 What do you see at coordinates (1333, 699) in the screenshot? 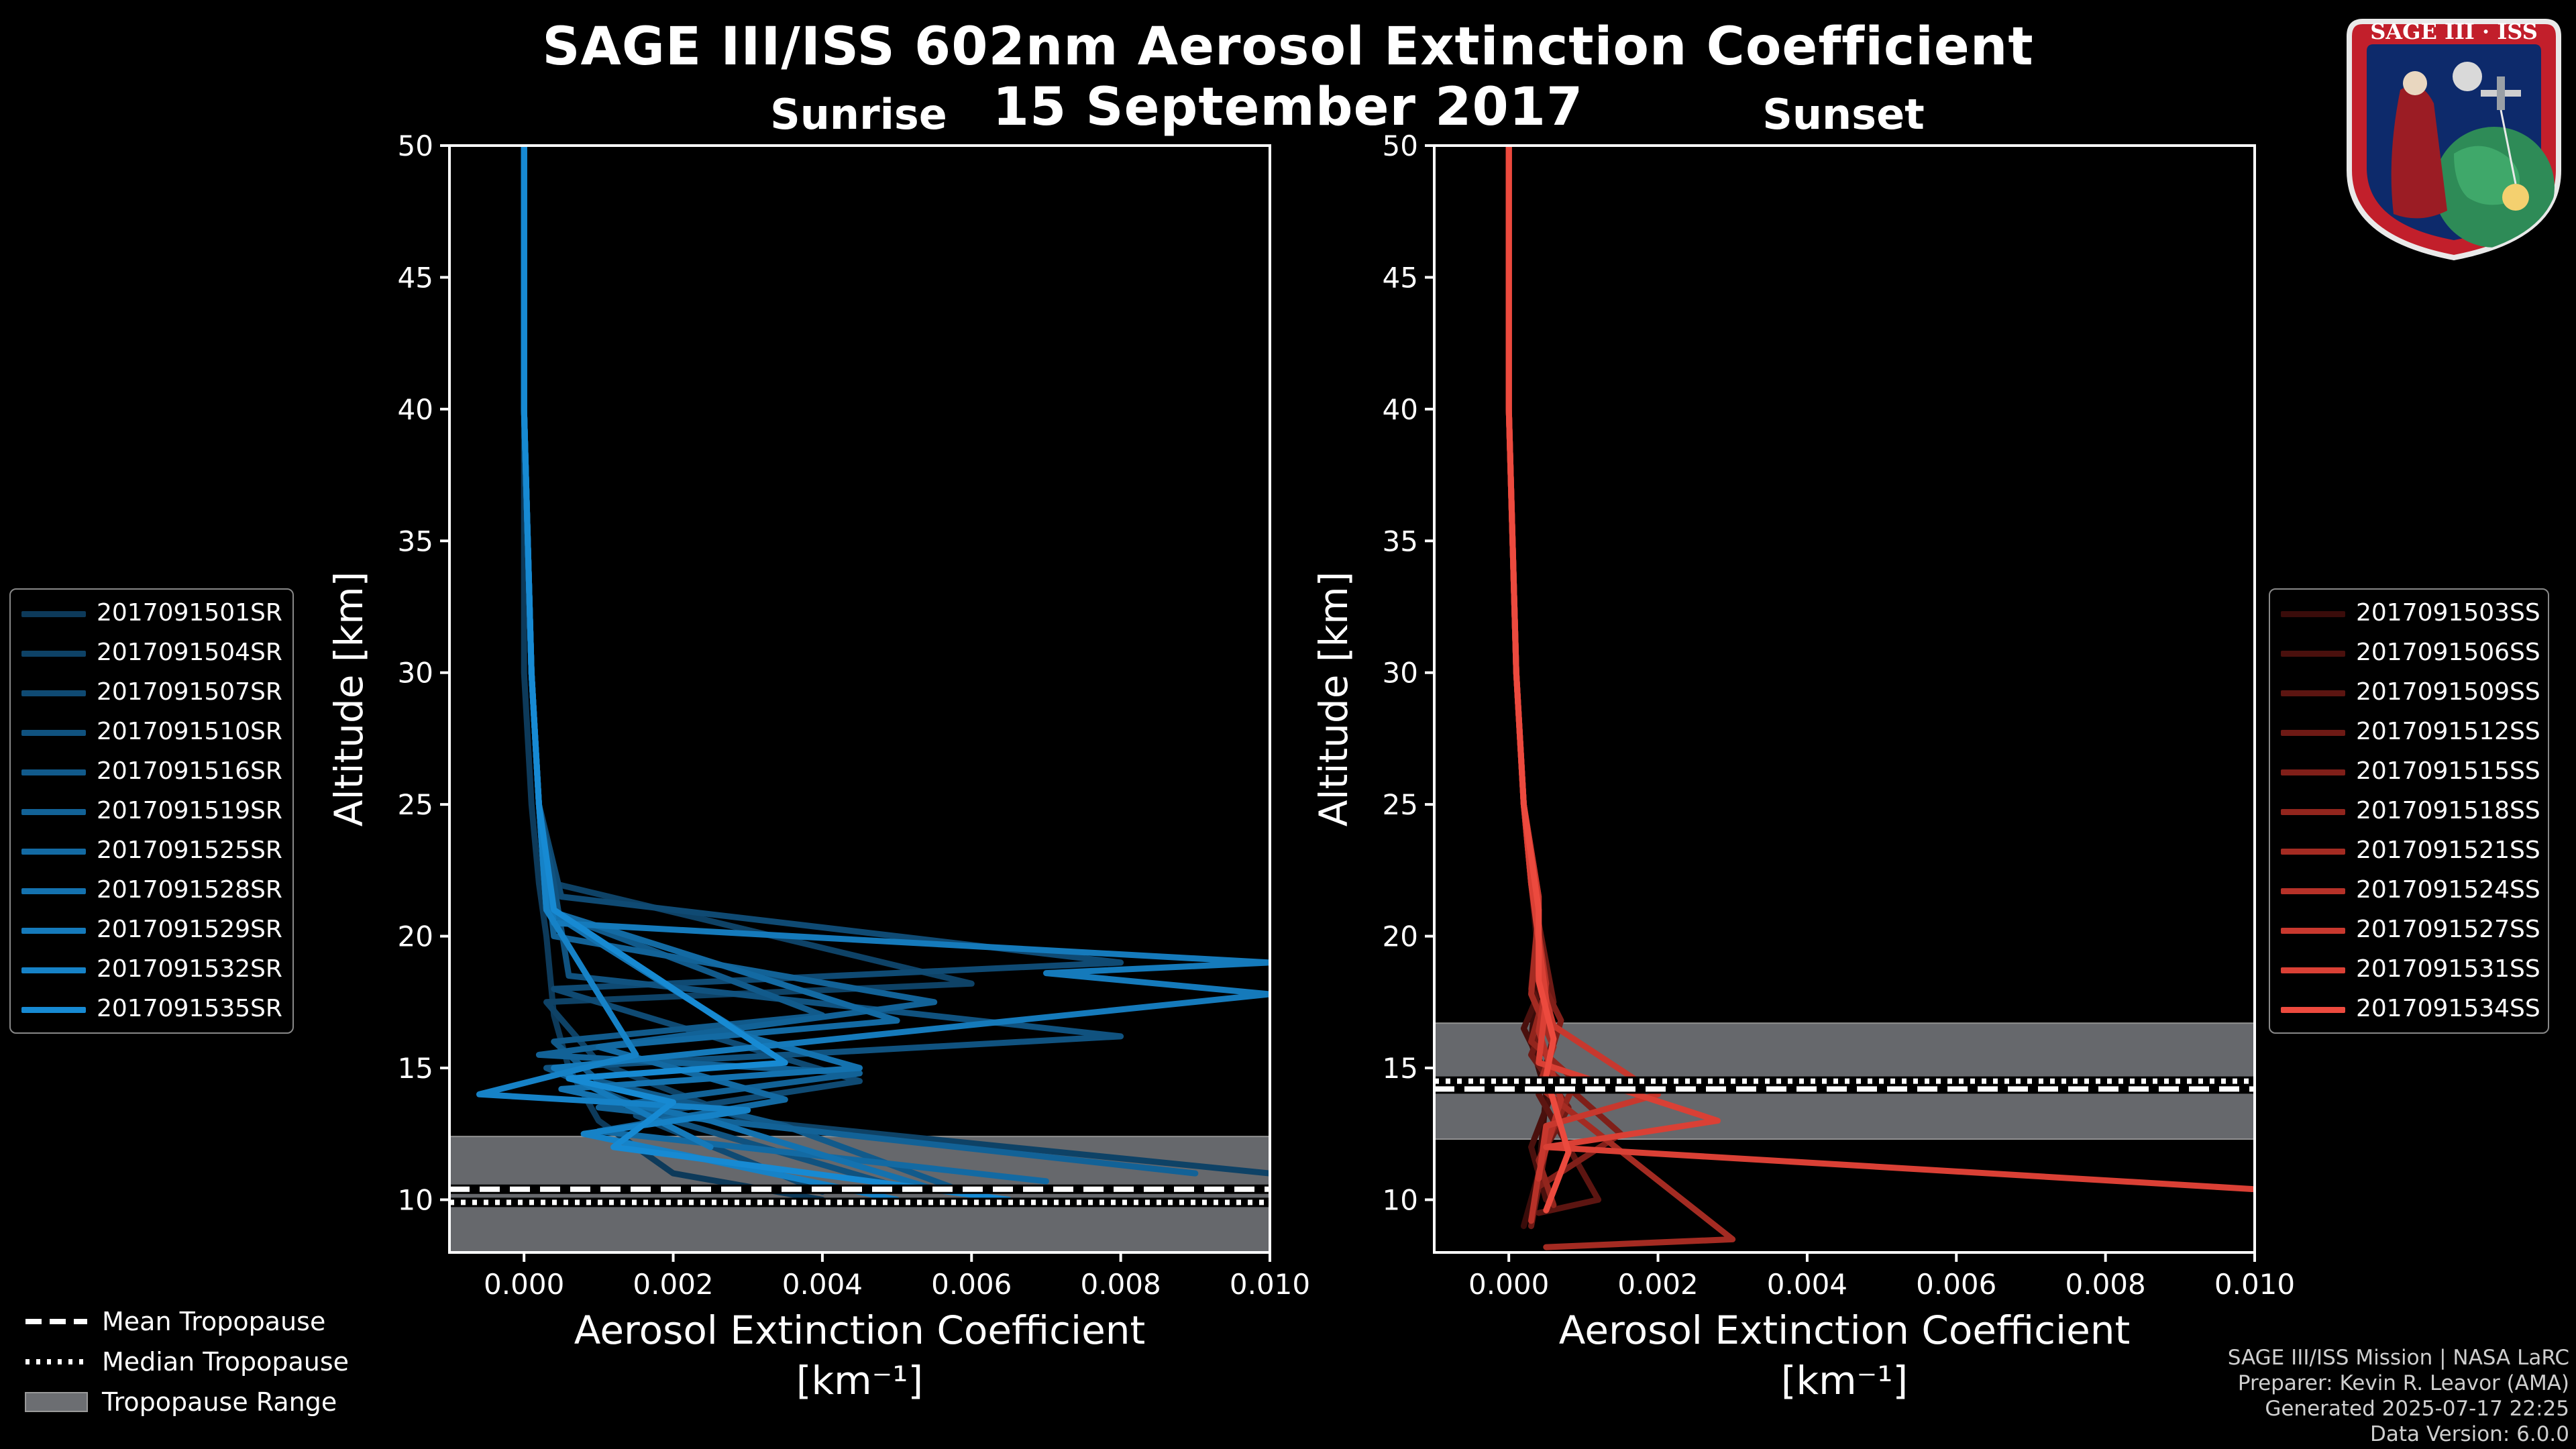
I see `sunset-ylabel: Altitude [km]` at bounding box center [1333, 699].